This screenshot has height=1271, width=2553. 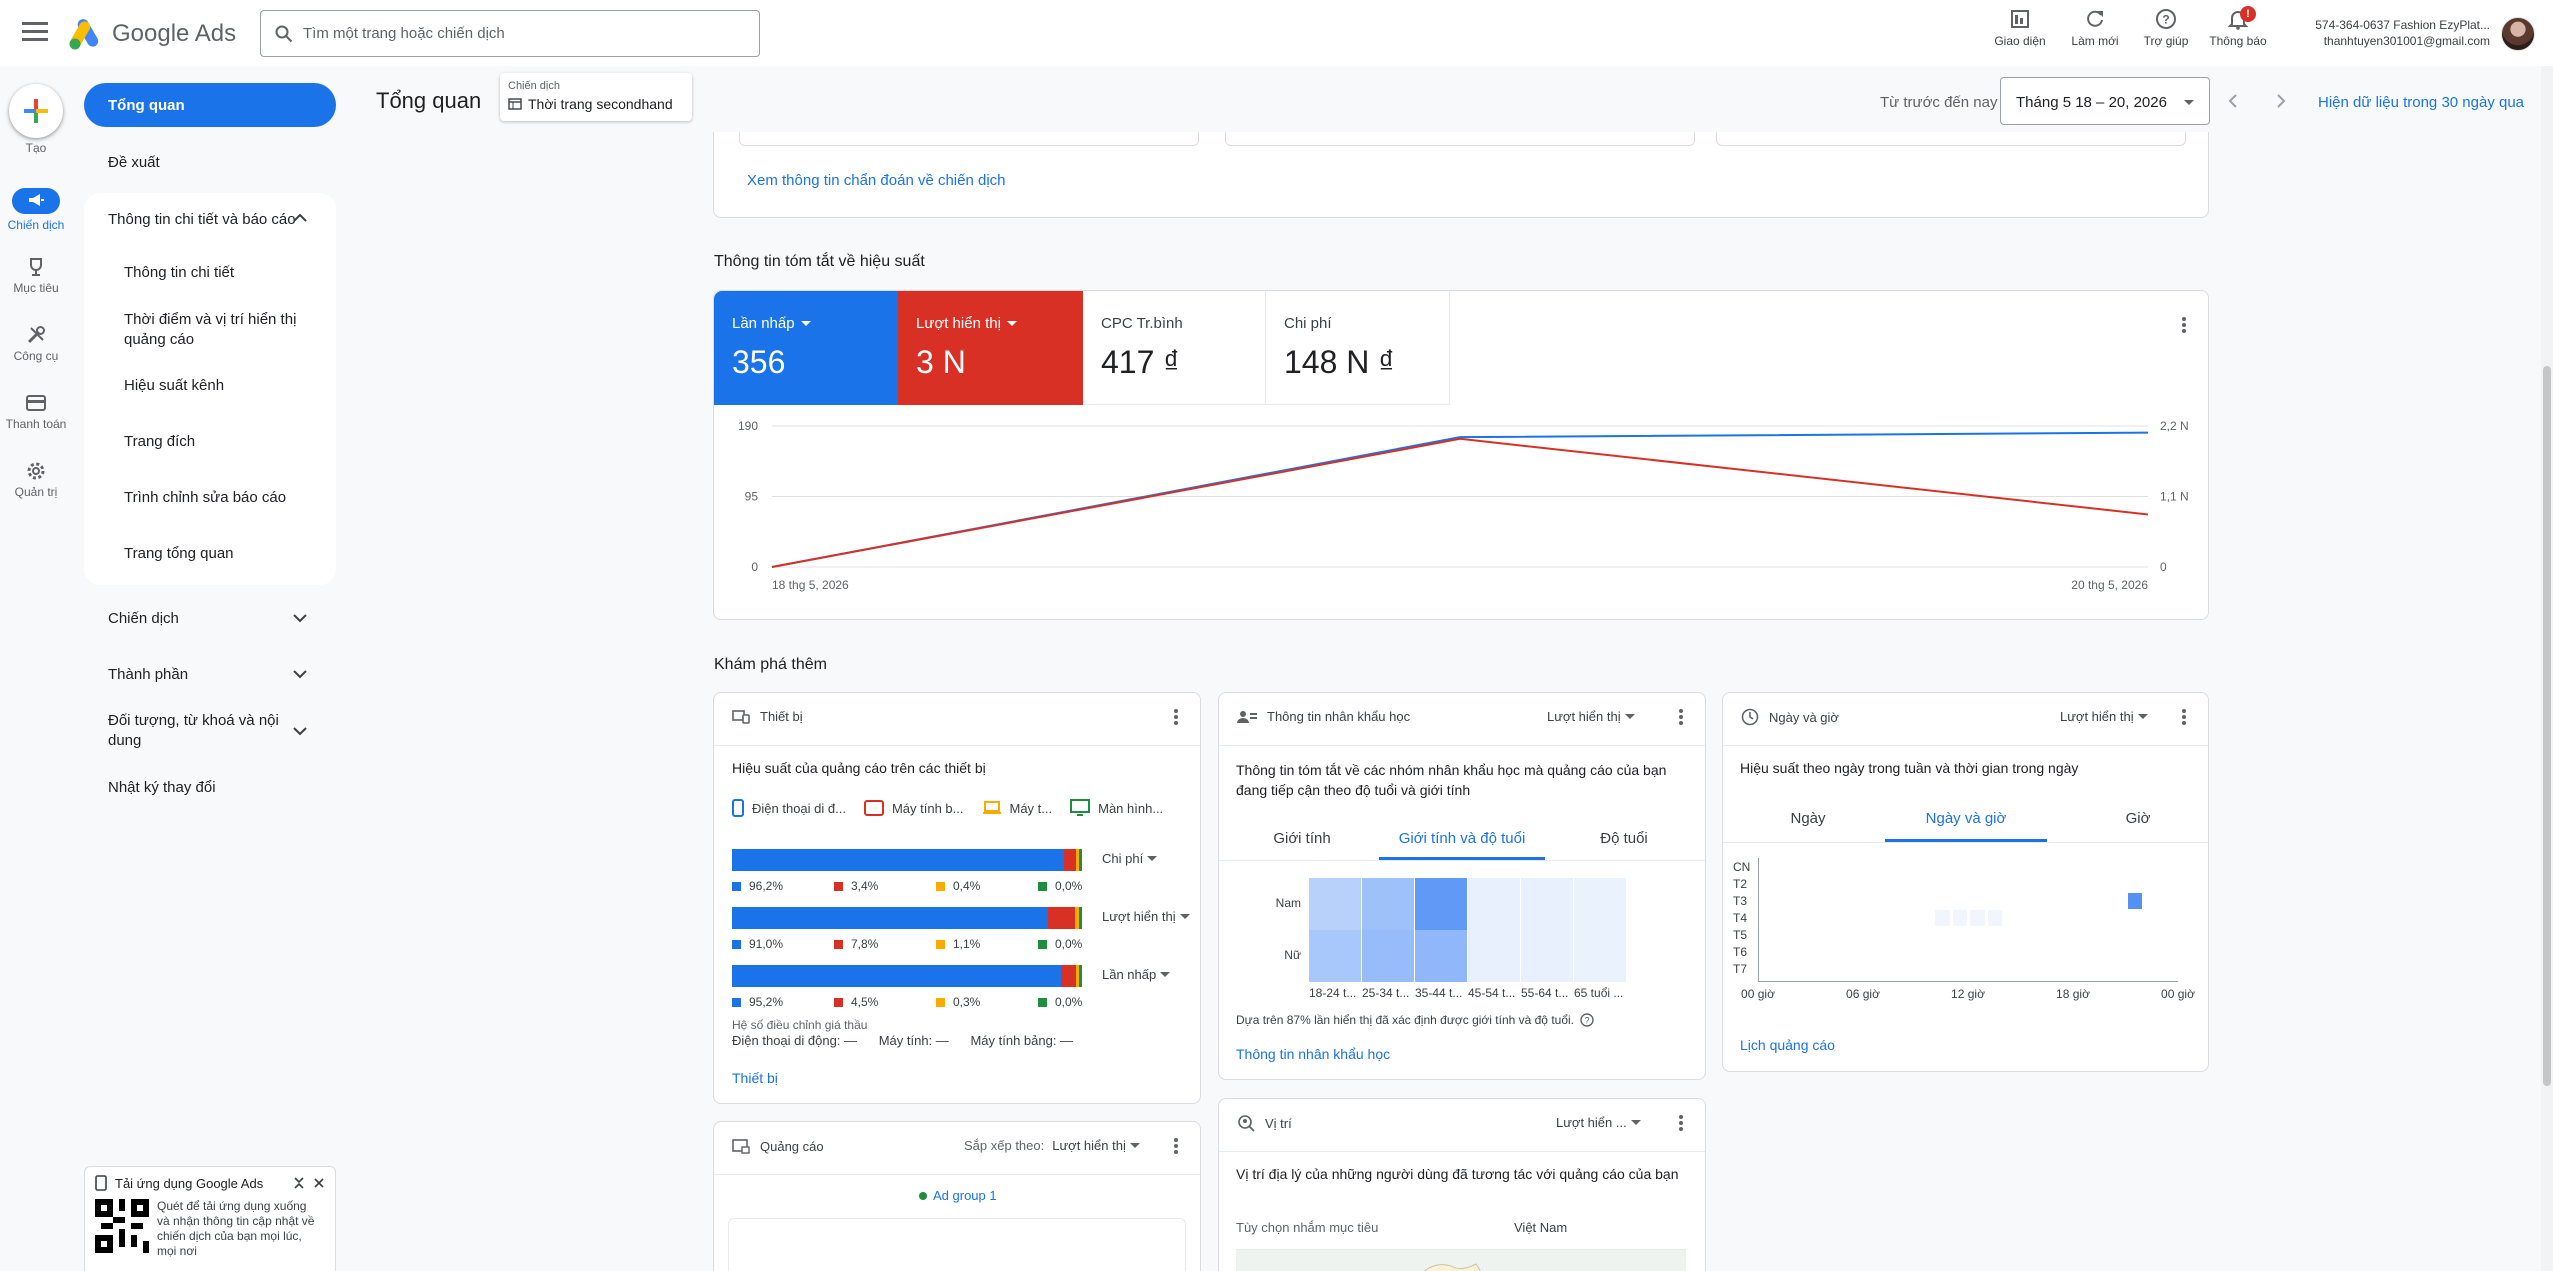 I want to click on device-bar-segment, so click(x=896, y=976).